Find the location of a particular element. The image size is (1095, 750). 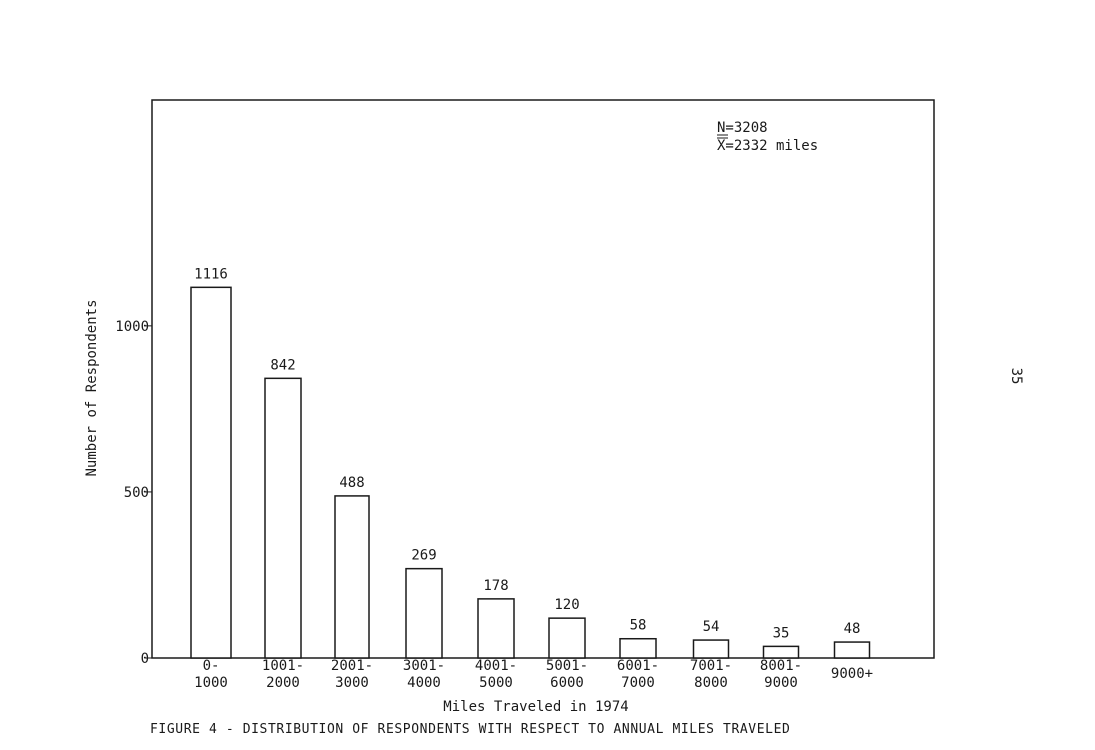

value-label-0: 1116 is located at coordinates (211, 274).